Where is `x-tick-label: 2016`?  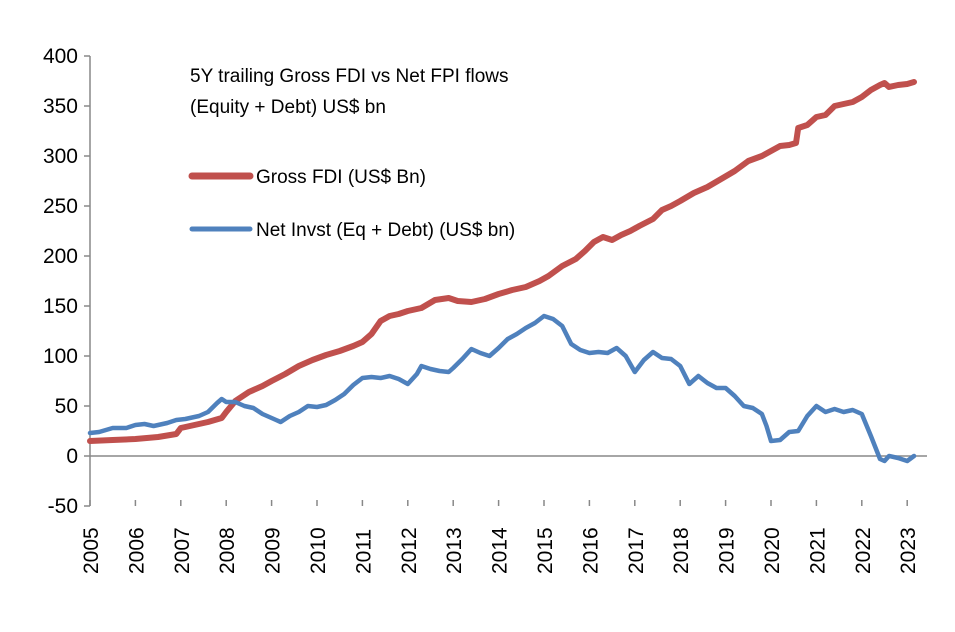 x-tick-label: 2016 is located at coordinates (590, 550).